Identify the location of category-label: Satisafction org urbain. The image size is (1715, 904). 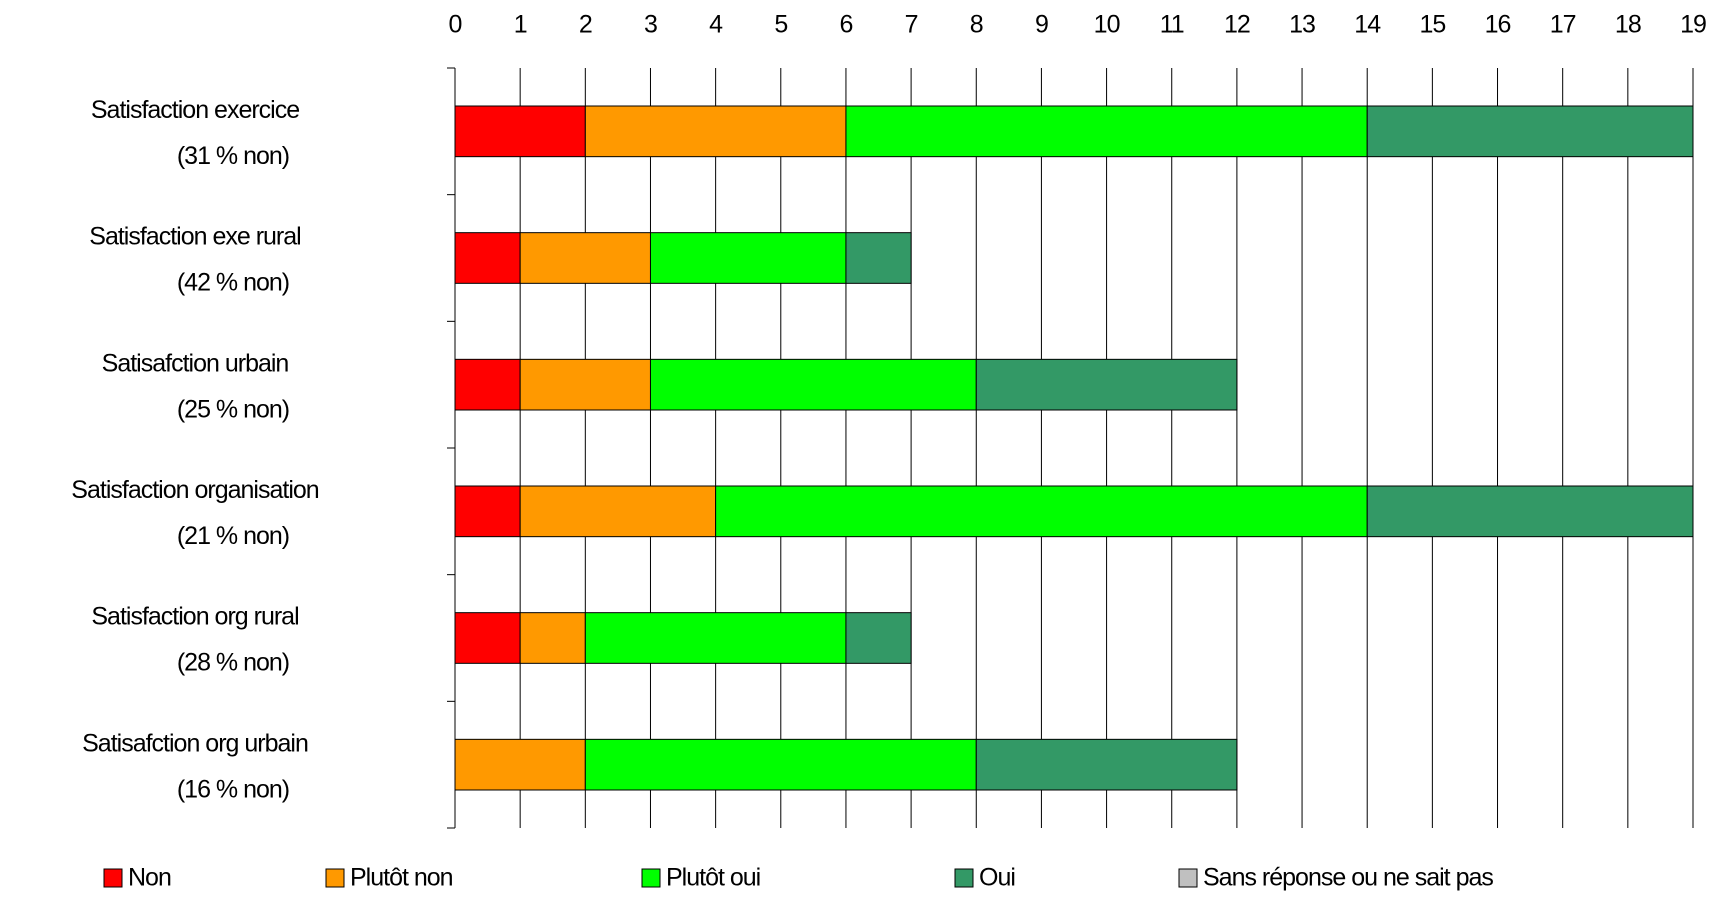
(195, 743).